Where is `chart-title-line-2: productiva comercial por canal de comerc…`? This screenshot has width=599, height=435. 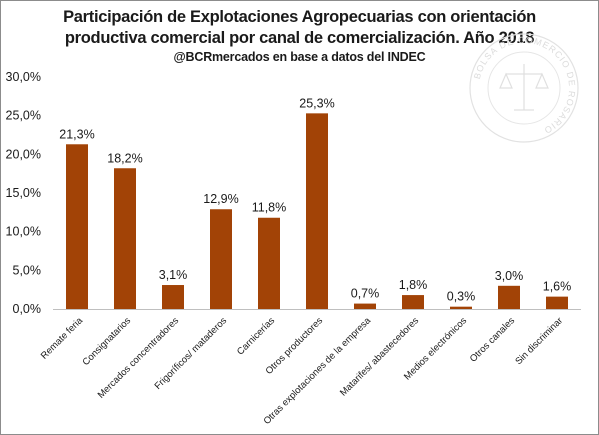 chart-title-line-2: productiva comercial por canal de comerc… is located at coordinates (299, 38).